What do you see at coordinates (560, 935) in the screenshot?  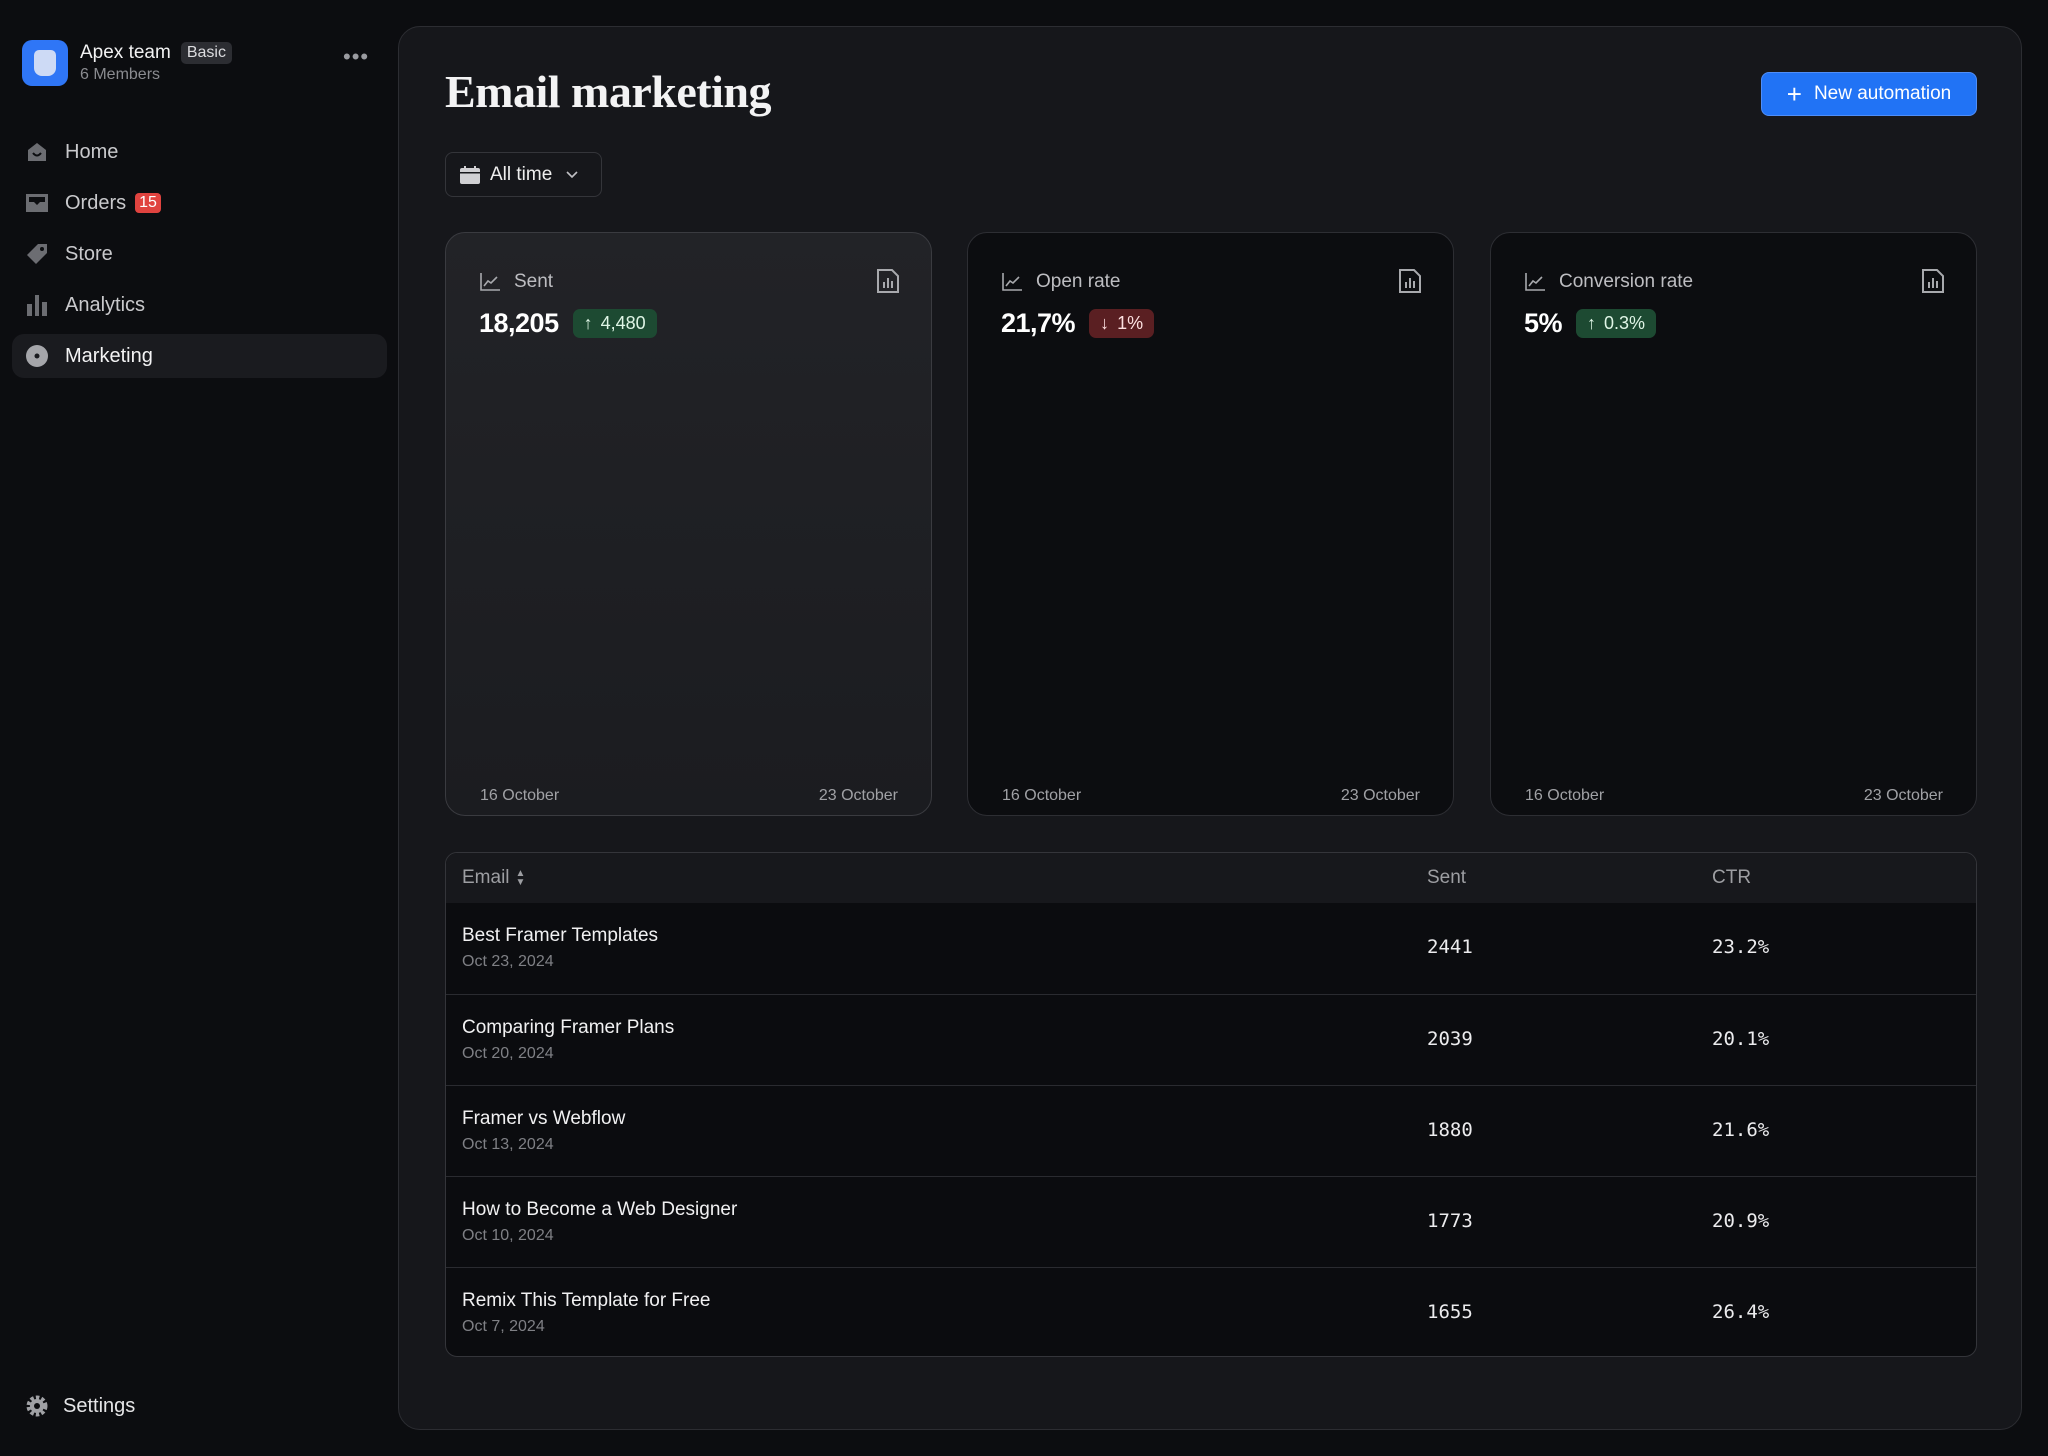 I see `email-name: Best Framer Templates` at bounding box center [560, 935].